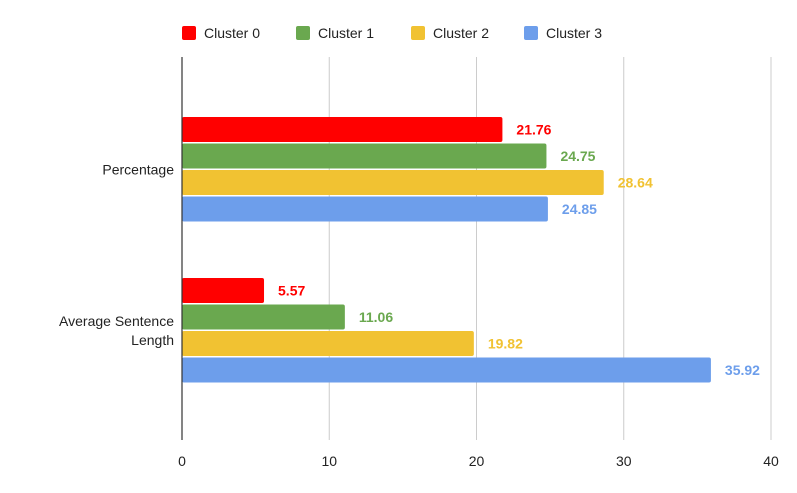 The height and width of the screenshot is (493, 797). Describe the element at coordinates (577, 156) in the screenshot. I see `data-label: 24.75` at that location.